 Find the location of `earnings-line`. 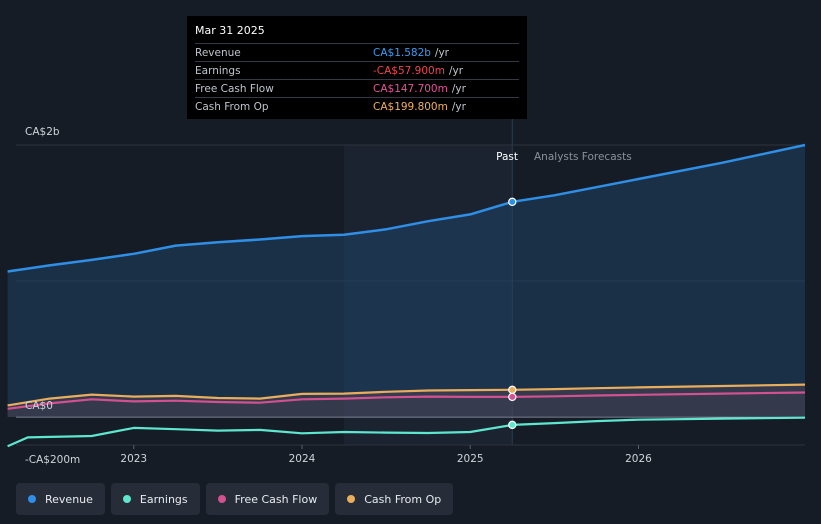

earnings-line is located at coordinates (406, 432).